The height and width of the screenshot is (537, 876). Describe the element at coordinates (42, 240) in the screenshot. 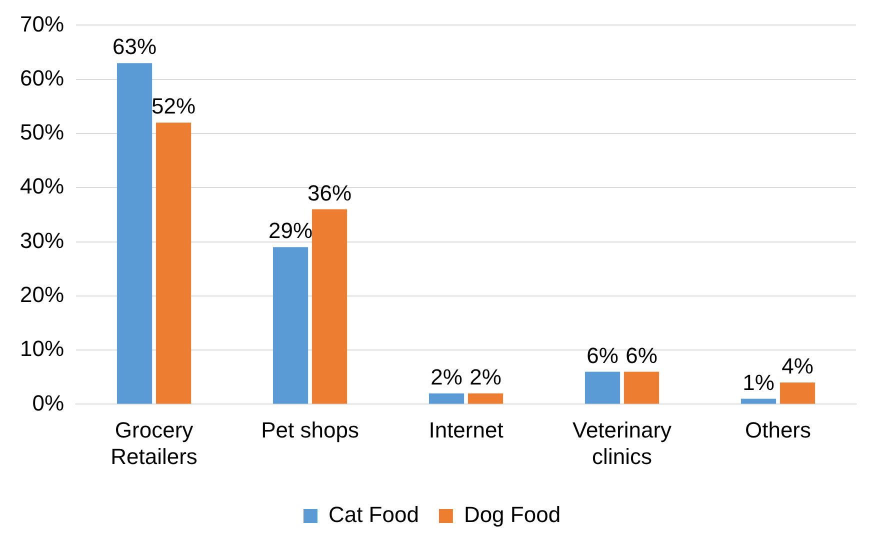

I see `y-tick-label: 30%` at that location.